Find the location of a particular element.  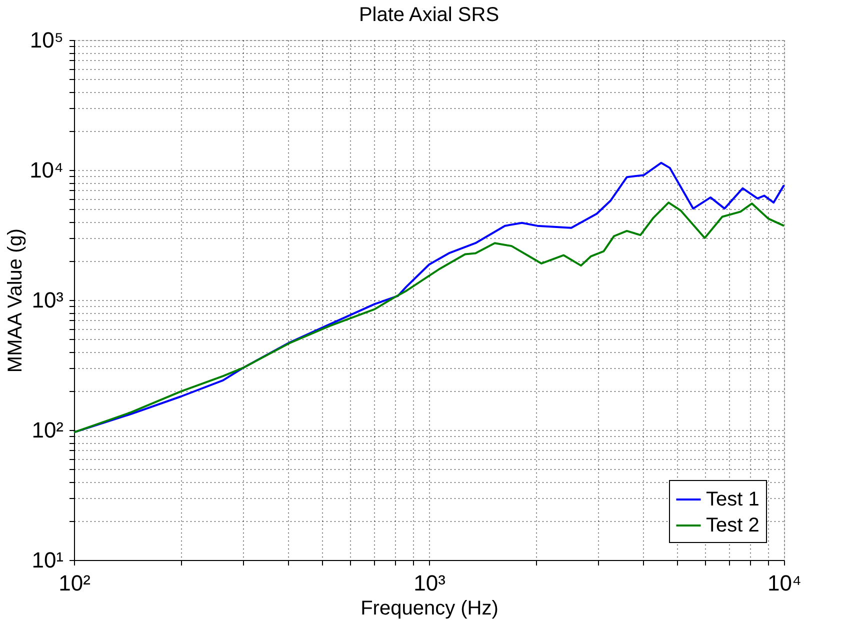

y-tick-label: 10² is located at coordinates (48, 430).